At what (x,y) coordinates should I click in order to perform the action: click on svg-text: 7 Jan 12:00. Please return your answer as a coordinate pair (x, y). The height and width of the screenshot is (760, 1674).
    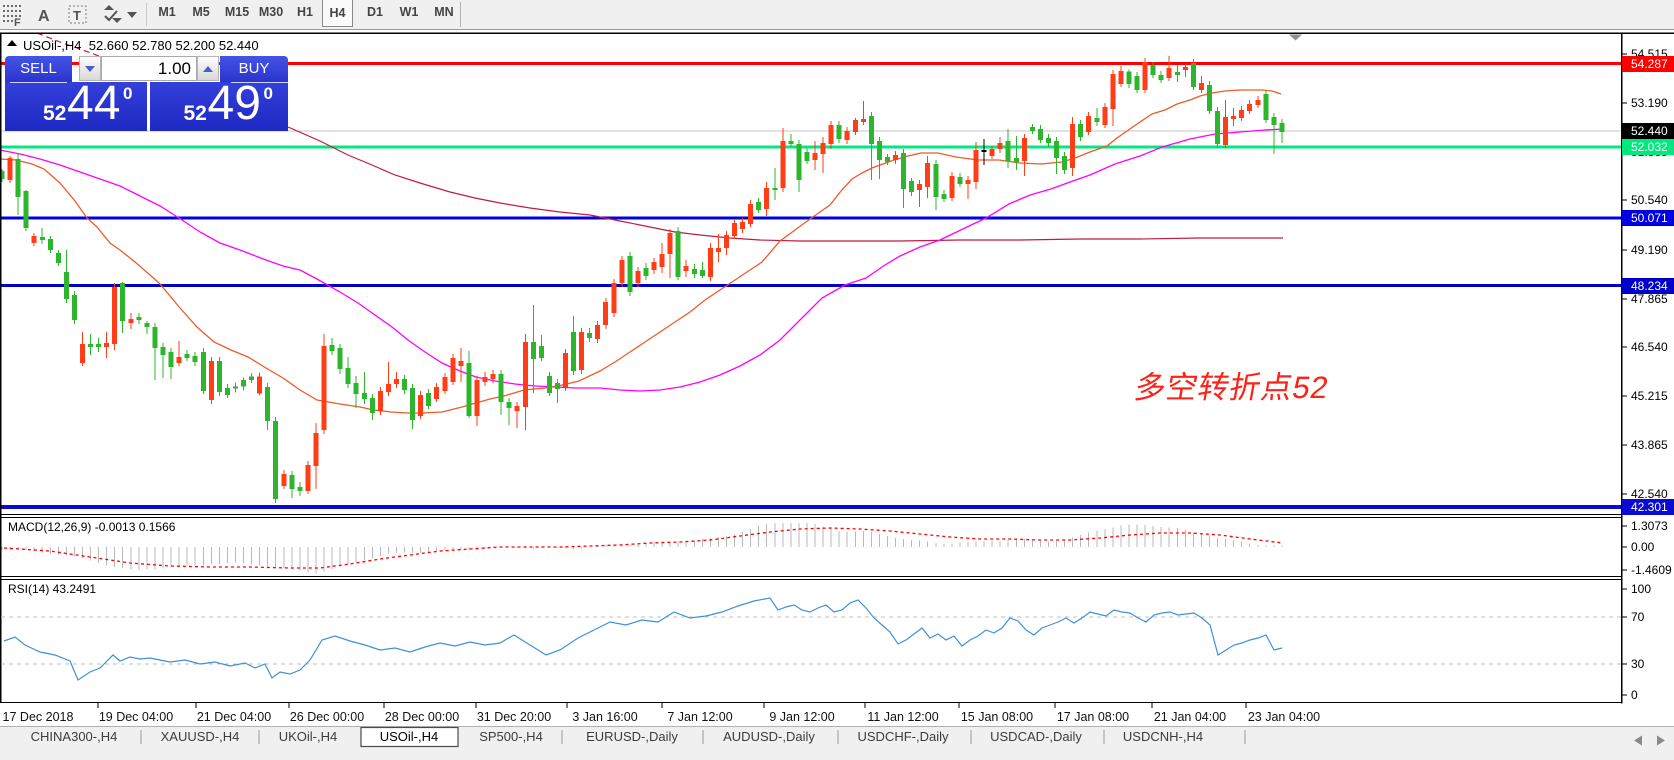
    Looking at the image, I should click on (699, 717).